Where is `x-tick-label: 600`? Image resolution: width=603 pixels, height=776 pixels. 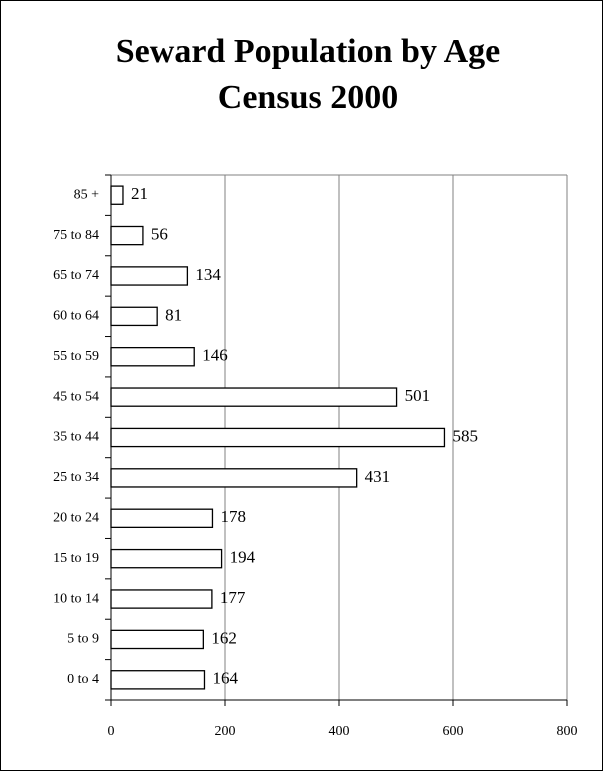 x-tick-label: 600 is located at coordinates (453, 731).